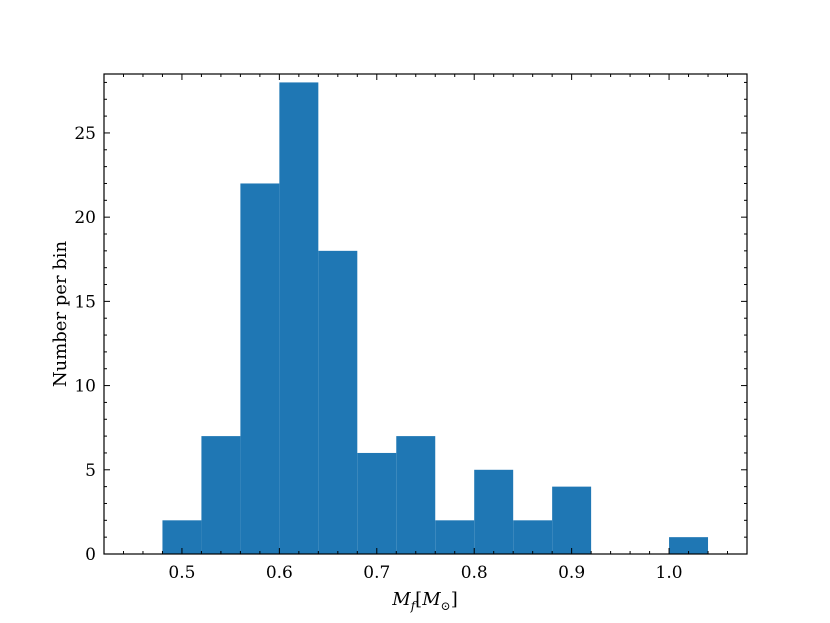  Describe the element at coordinates (279, 573) in the screenshot. I see `x-tick-label-1: 0.6` at that location.